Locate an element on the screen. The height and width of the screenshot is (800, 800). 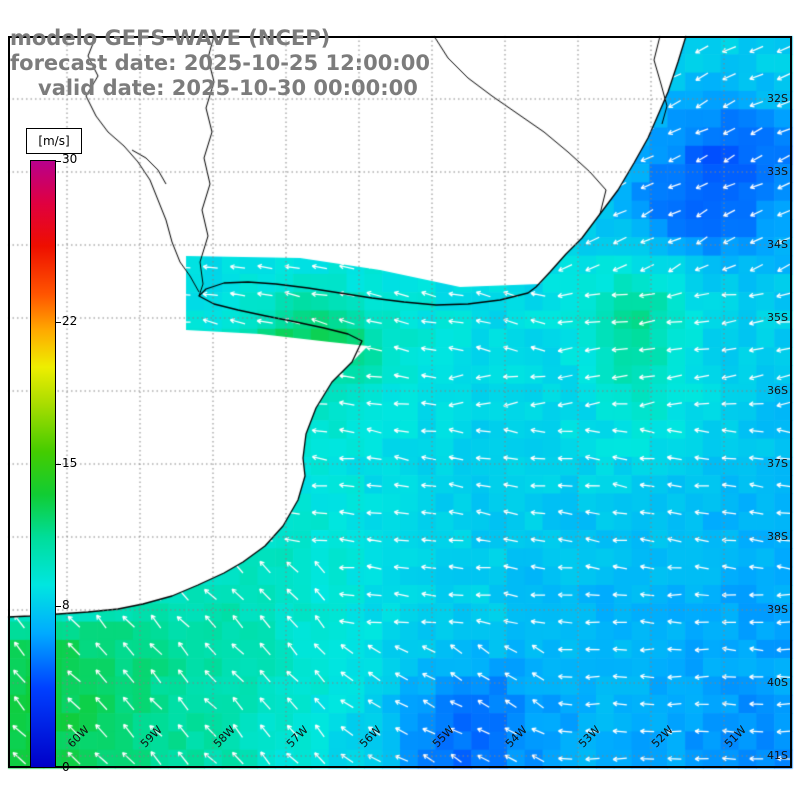
latitude-tick-label: 34S is located at coordinates (777, 244).